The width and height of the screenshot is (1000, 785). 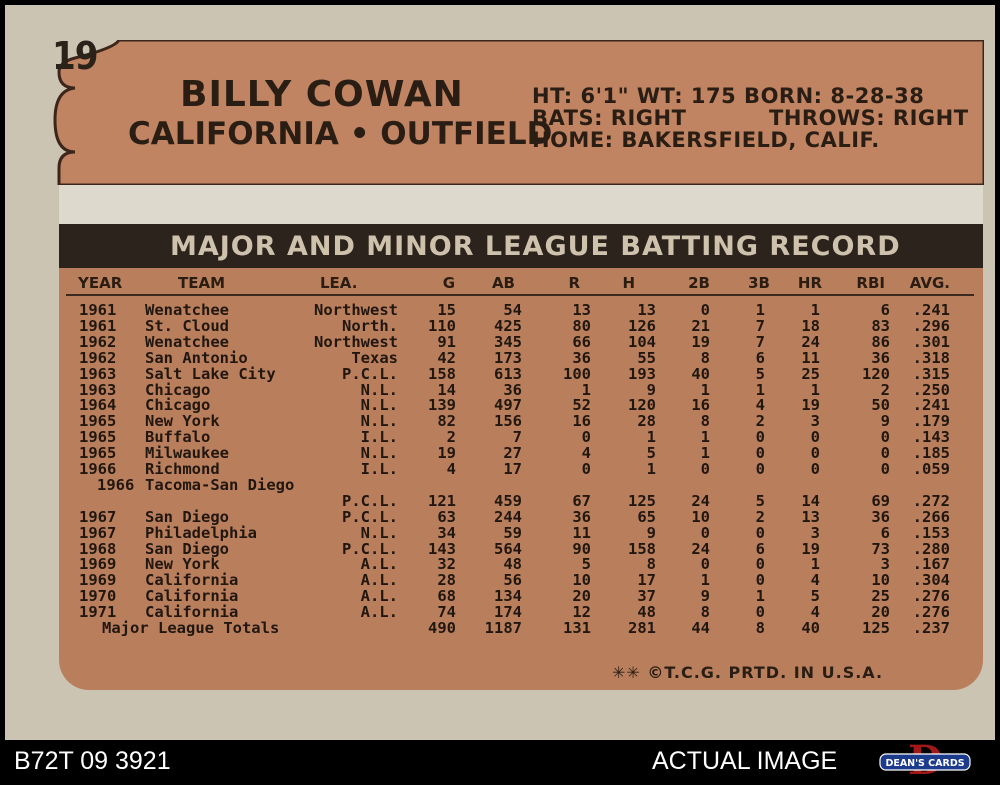 I want to click on table-cell: 82, so click(x=446, y=421).